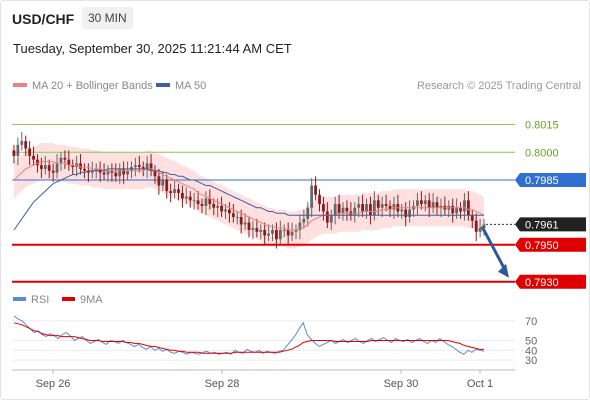  What do you see at coordinates (107, 18) in the screenshot?
I see `timeframe-badge: 30 MIN` at bounding box center [107, 18].